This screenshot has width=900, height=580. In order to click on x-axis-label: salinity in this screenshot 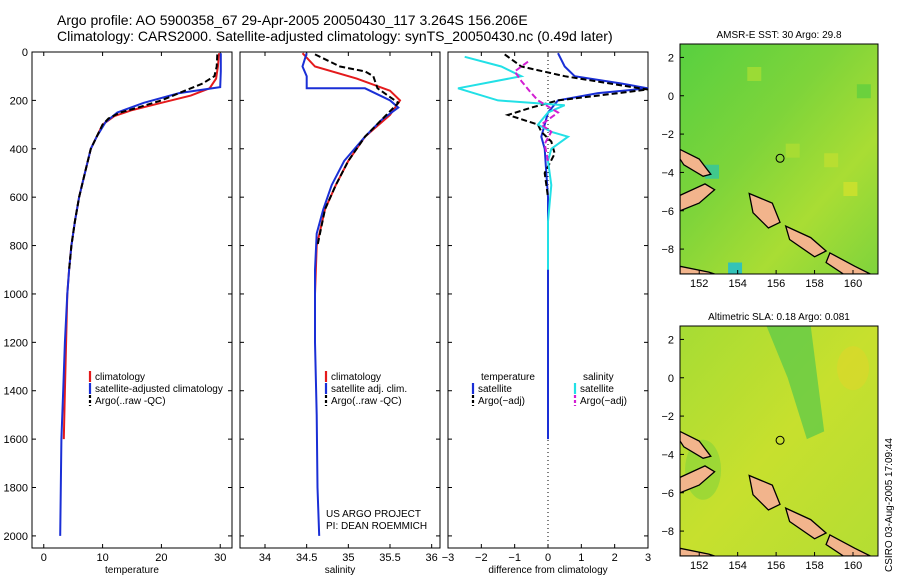, I will do `click(340, 570)`.